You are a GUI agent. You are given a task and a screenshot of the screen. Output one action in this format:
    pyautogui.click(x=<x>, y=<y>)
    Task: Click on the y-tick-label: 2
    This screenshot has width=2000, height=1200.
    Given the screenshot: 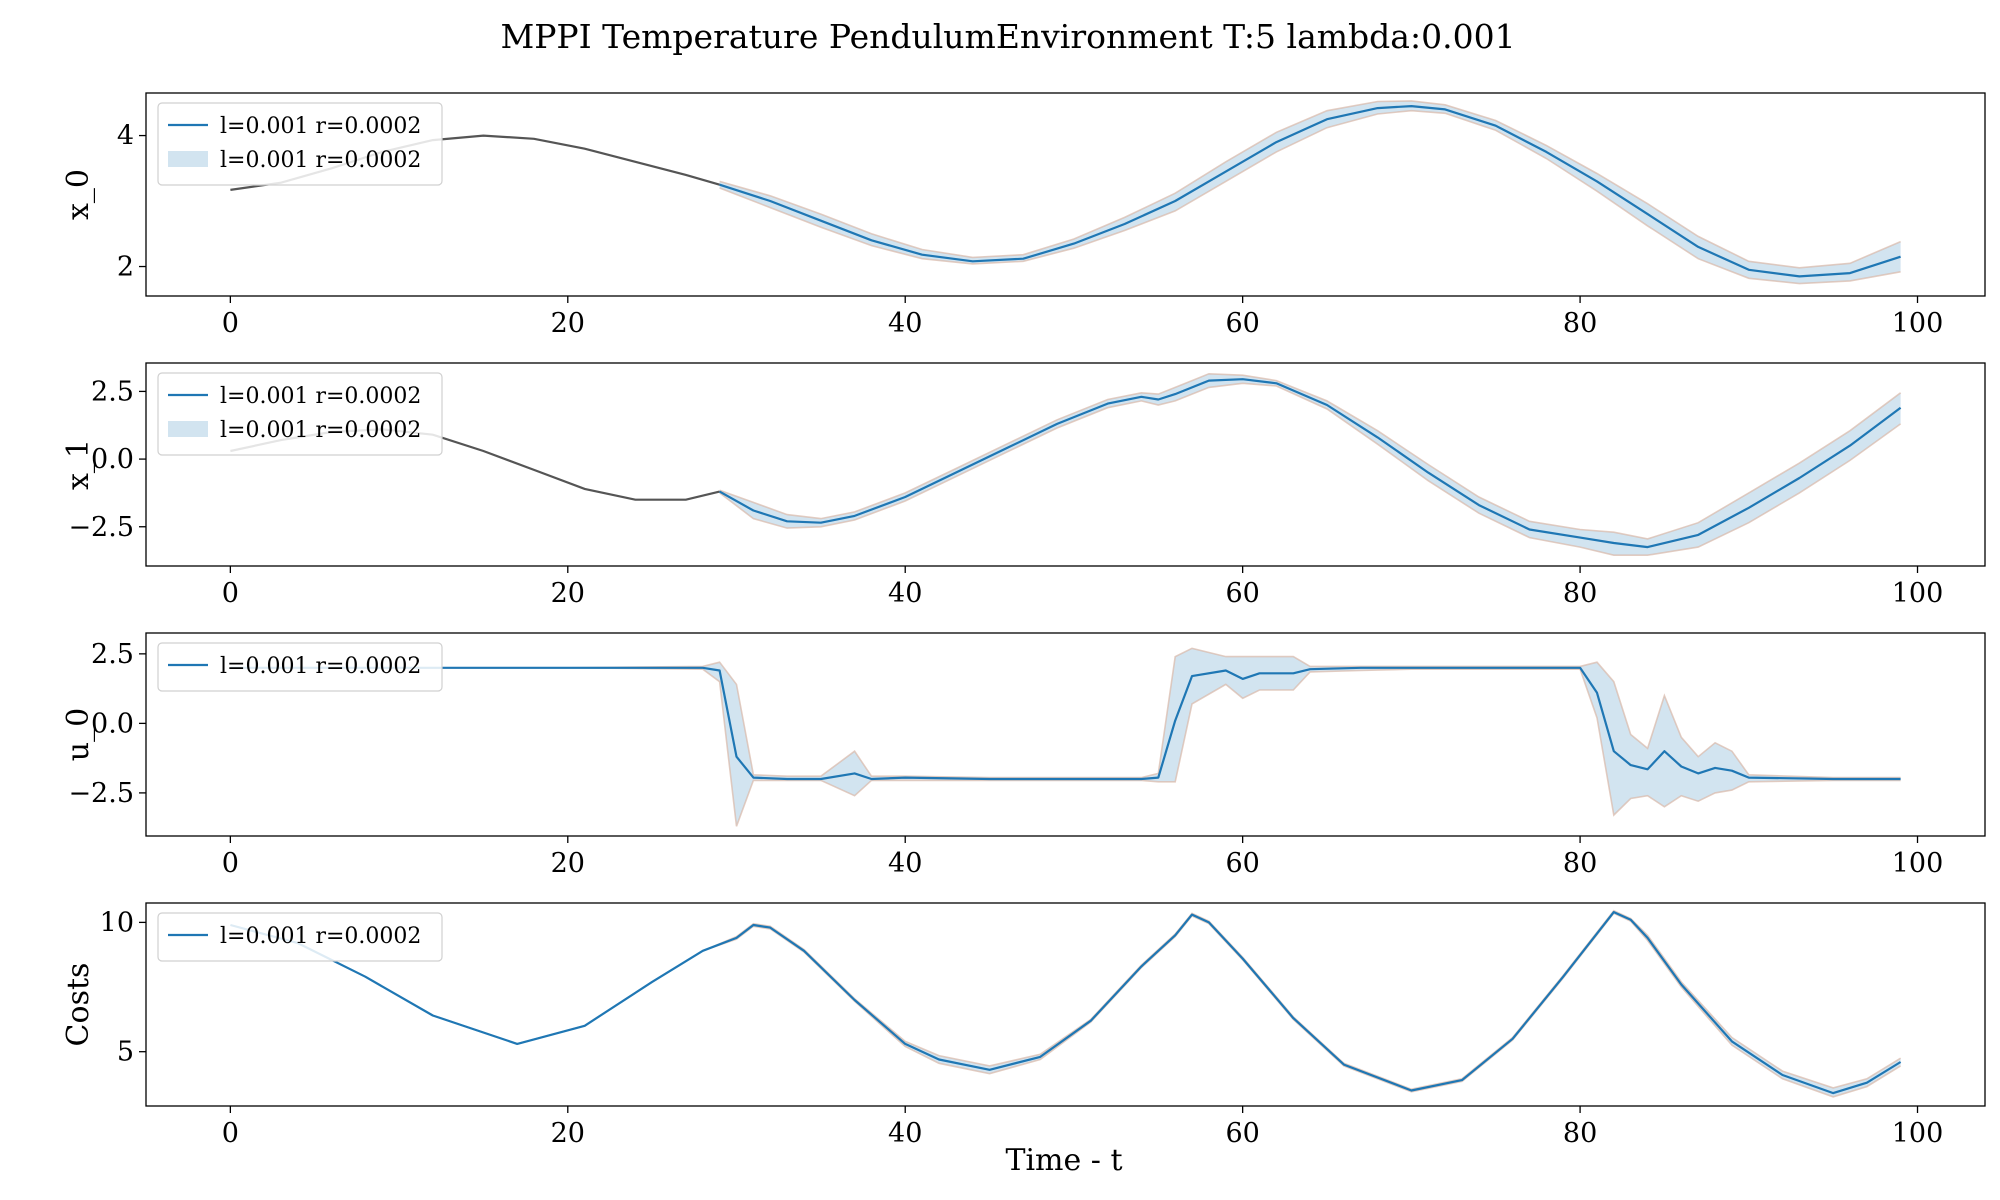 What is the action you would take?
    pyautogui.click(x=125, y=267)
    